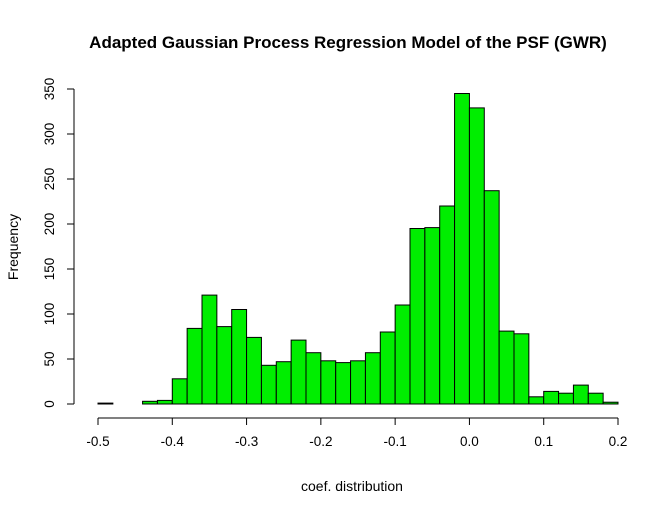 The image size is (664, 515). Describe the element at coordinates (246, 441) in the screenshot. I see `x-tick-label: -0.3` at that location.